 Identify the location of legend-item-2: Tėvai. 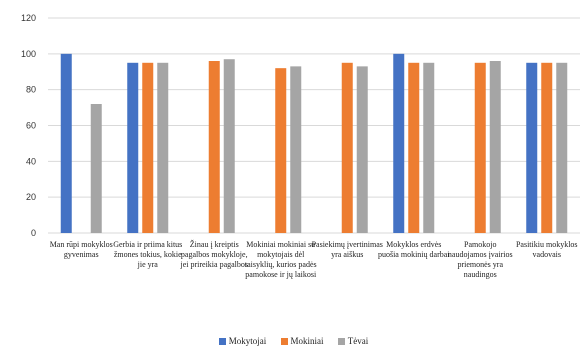
(353, 341).